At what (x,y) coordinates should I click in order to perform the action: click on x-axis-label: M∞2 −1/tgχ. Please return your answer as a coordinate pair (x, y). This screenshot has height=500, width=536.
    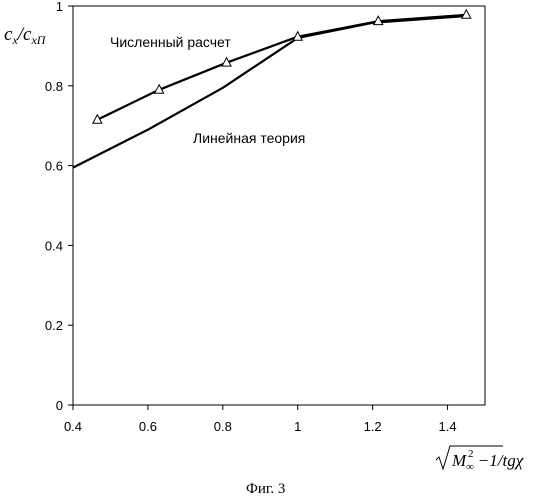
    Looking at the image, I should click on (480, 459).